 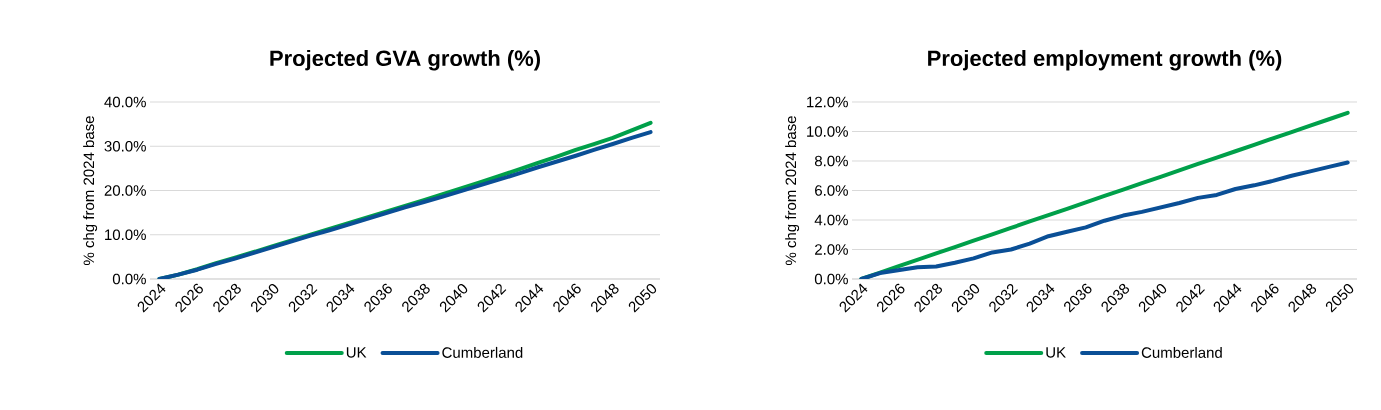 I want to click on y-tick-label: 30.0%, so click(x=125, y=146).